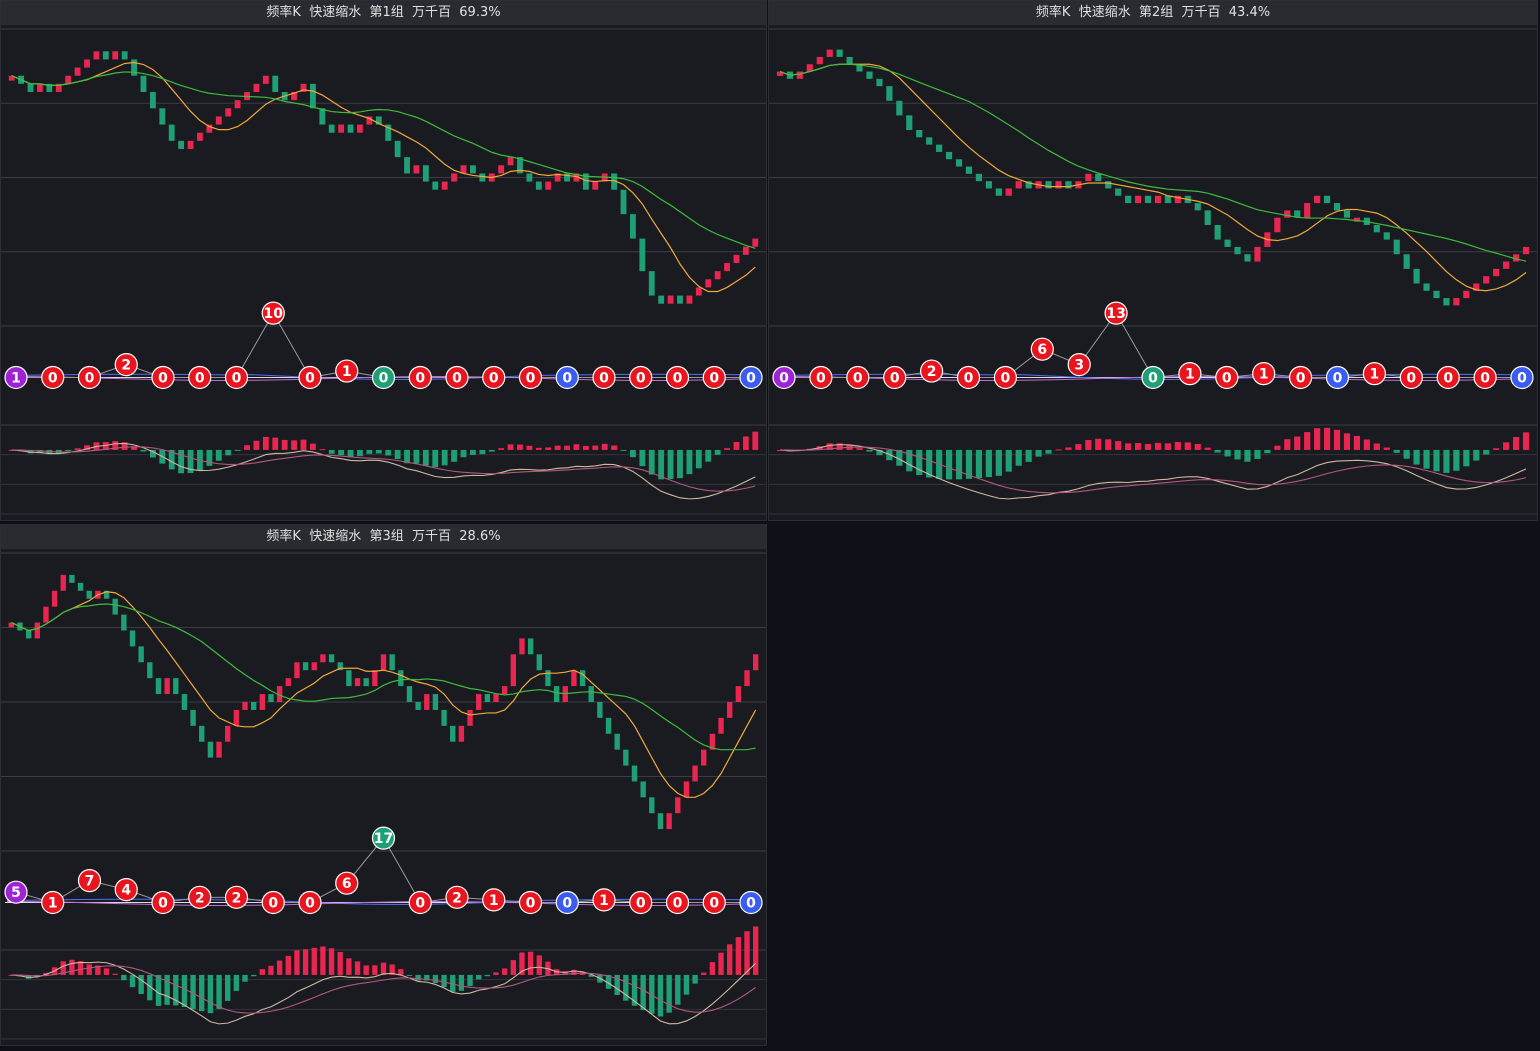  I want to click on count-badge-label: 13, so click(1115, 314).